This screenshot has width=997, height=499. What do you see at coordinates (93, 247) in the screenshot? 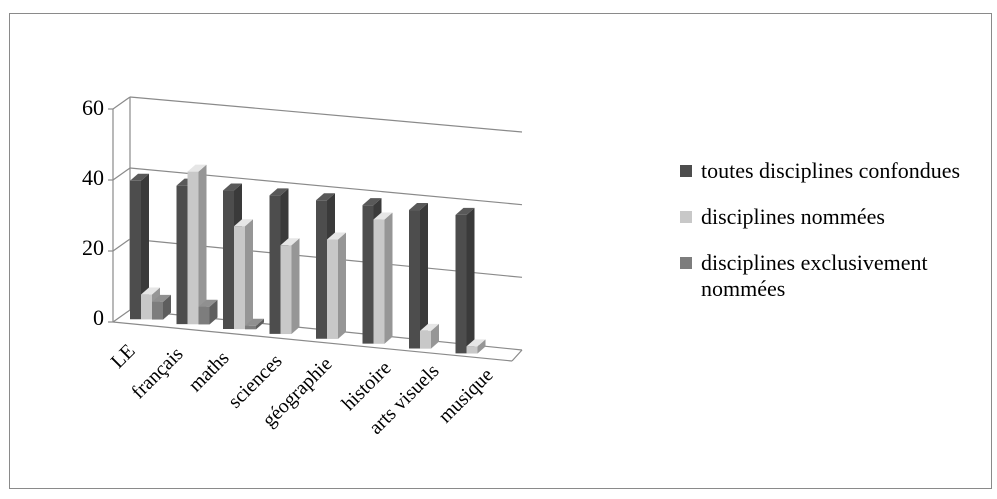
I see `y-tick-label: 20` at bounding box center [93, 247].